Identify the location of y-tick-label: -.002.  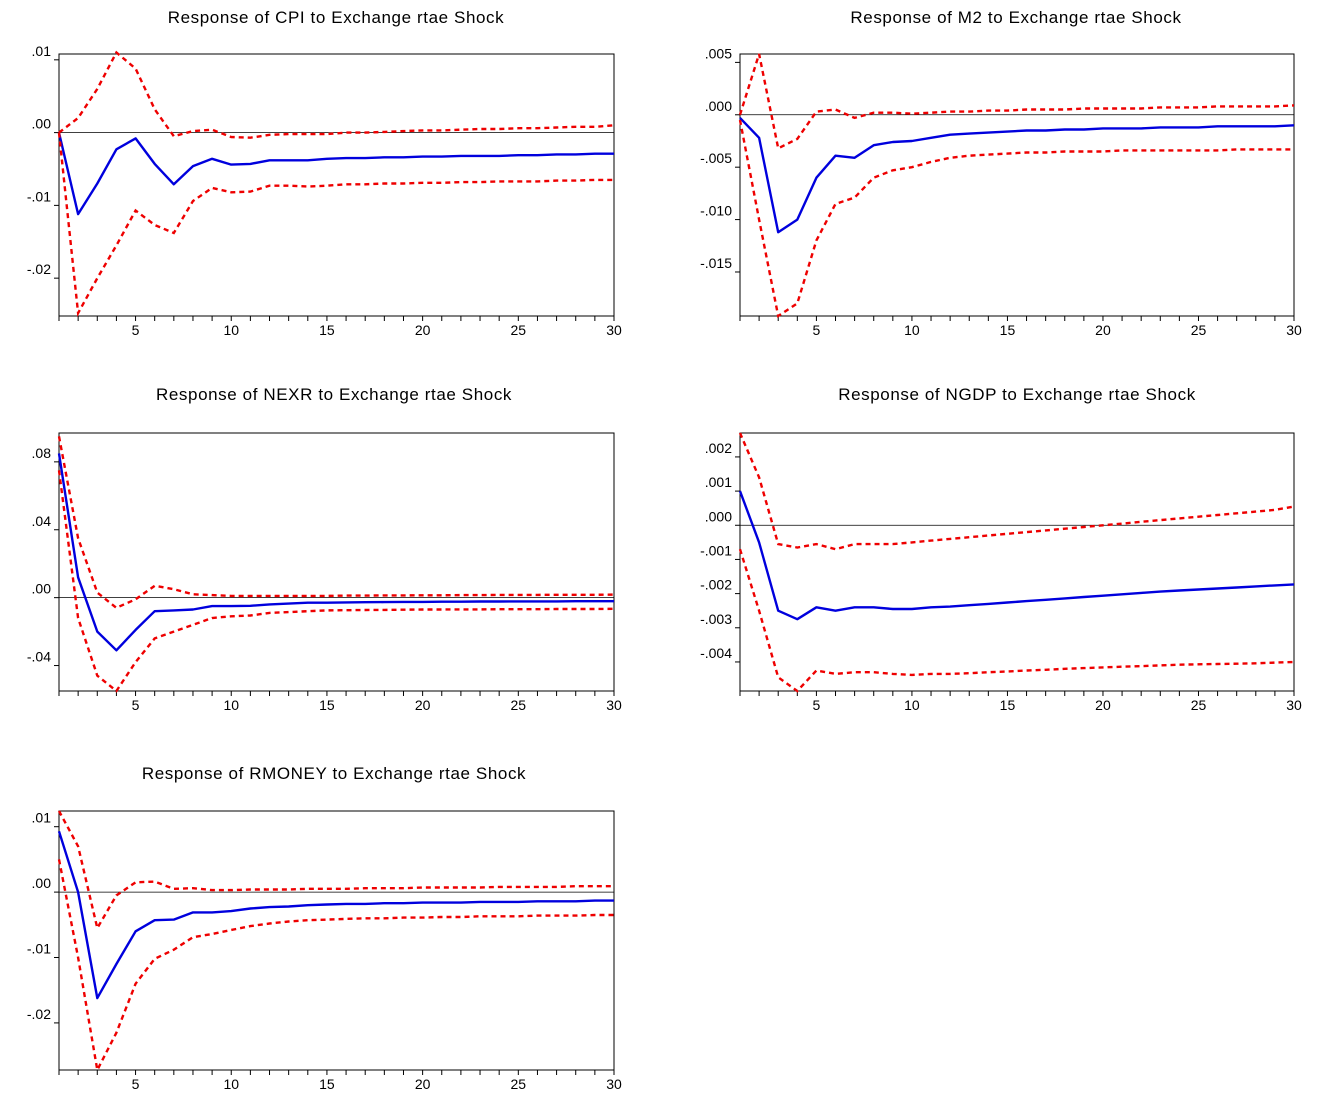
(716, 585).